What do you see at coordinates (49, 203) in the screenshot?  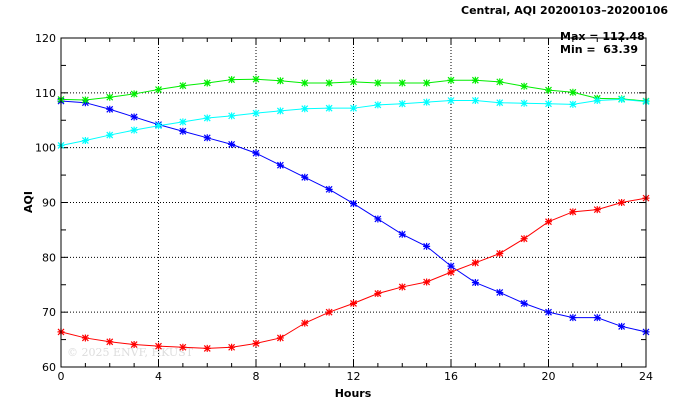 I see `y-tick-label: 90` at bounding box center [49, 203].